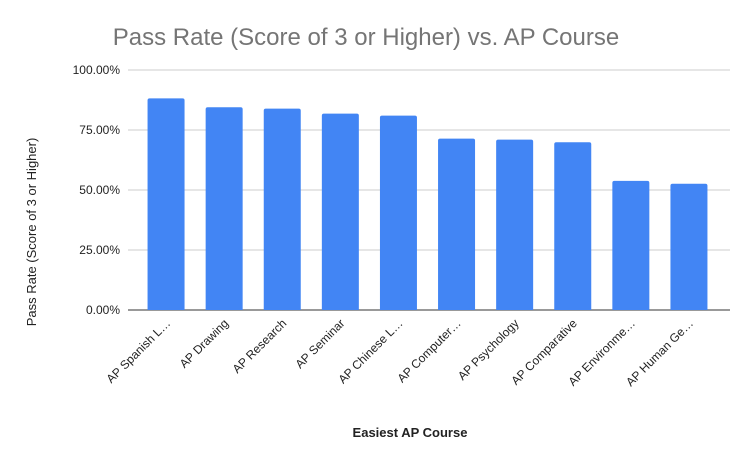 This screenshot has height=465, width=750. Describe the element at coordinates (488, 349) in the screenshot. I see `x-tick-label: AP Psychology` at that location.